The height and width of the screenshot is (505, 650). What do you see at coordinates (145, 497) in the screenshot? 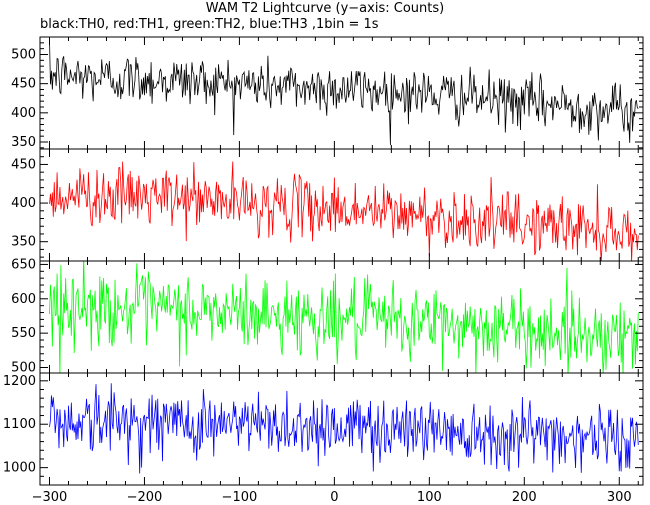
I see `x-tick-label: −200` at bounding box center [145, 497].